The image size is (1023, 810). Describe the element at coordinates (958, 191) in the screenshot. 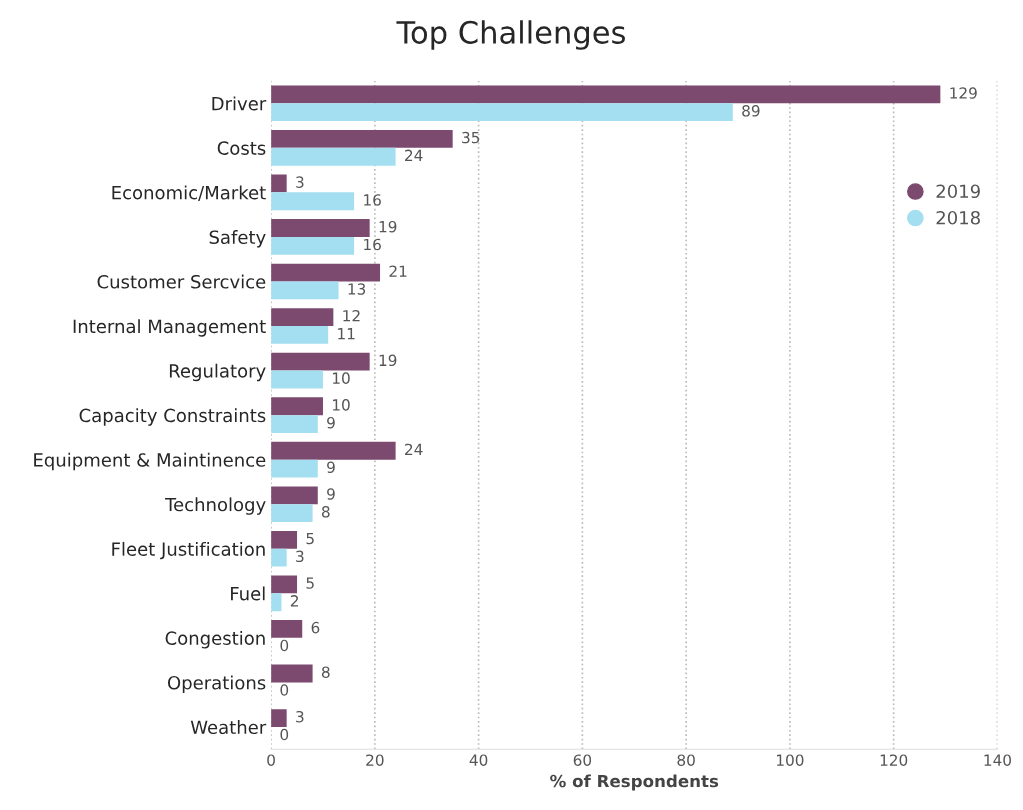

I see `legend-label: 2019` at that location.